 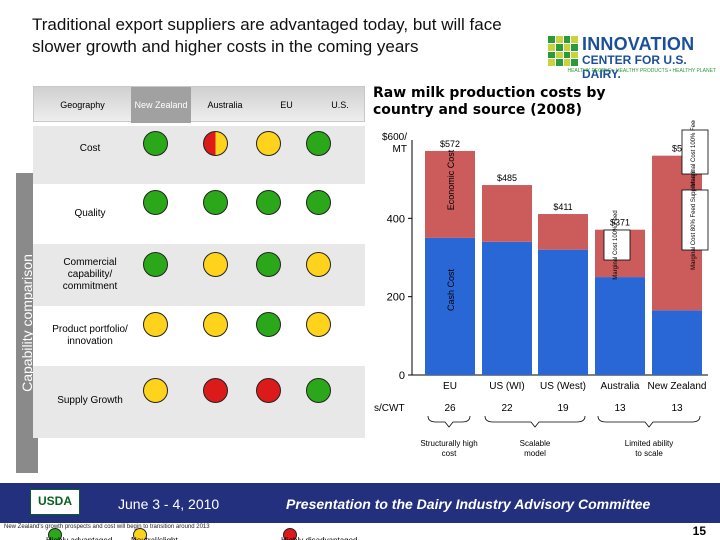 I want to click on legend-label: Neutral/slight disadvantage, so click(x=176, y=538).